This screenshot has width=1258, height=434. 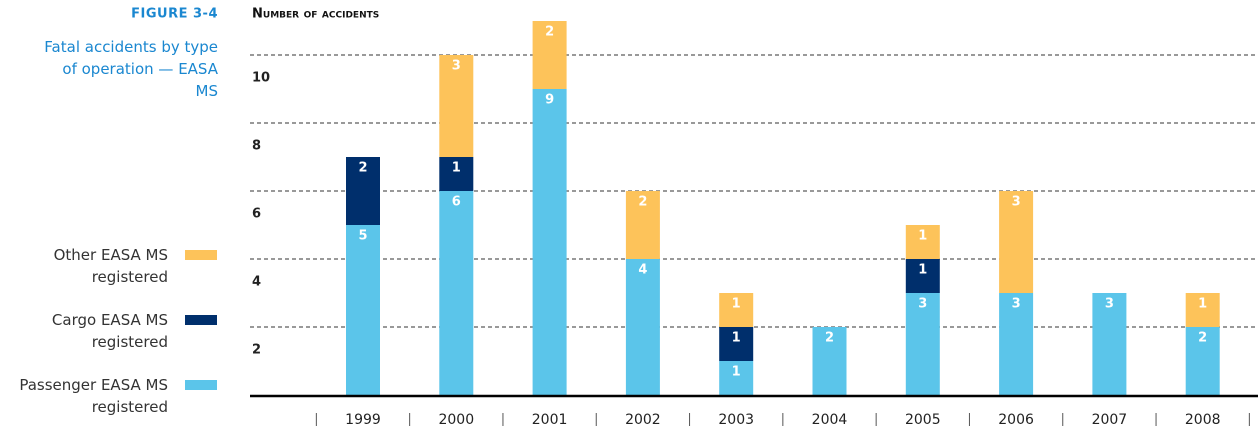 I want to click on value-label: 6, so click(x=456, y=202).